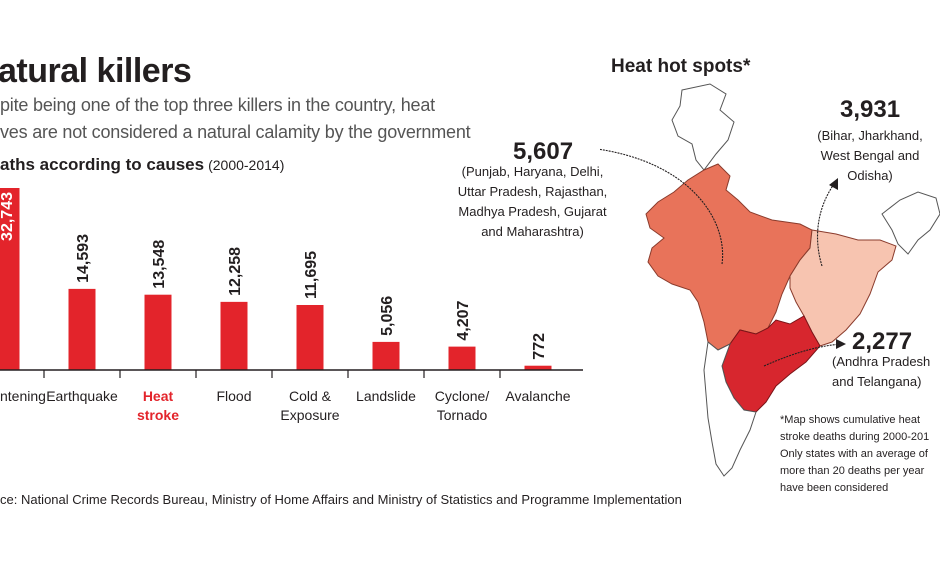  I want to click on map-region-east, so click(843, 288).